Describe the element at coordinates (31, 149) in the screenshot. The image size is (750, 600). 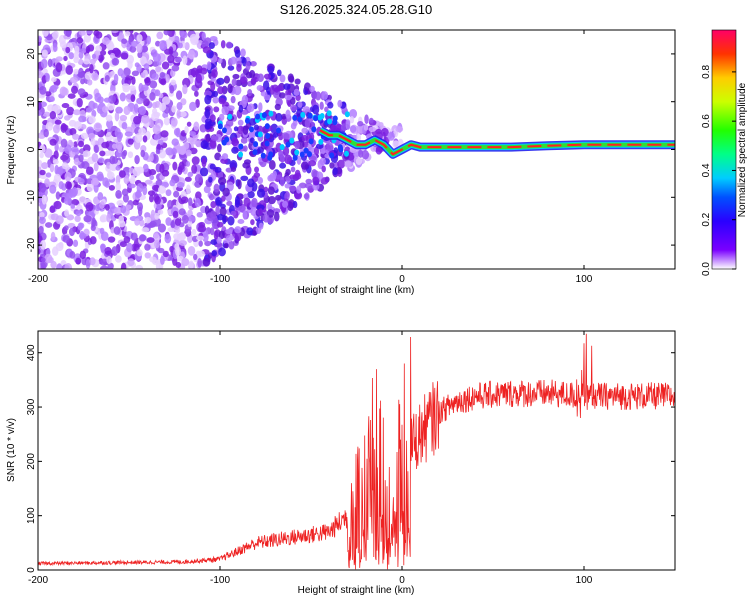
I see `y-tick-label: 0` at that location.